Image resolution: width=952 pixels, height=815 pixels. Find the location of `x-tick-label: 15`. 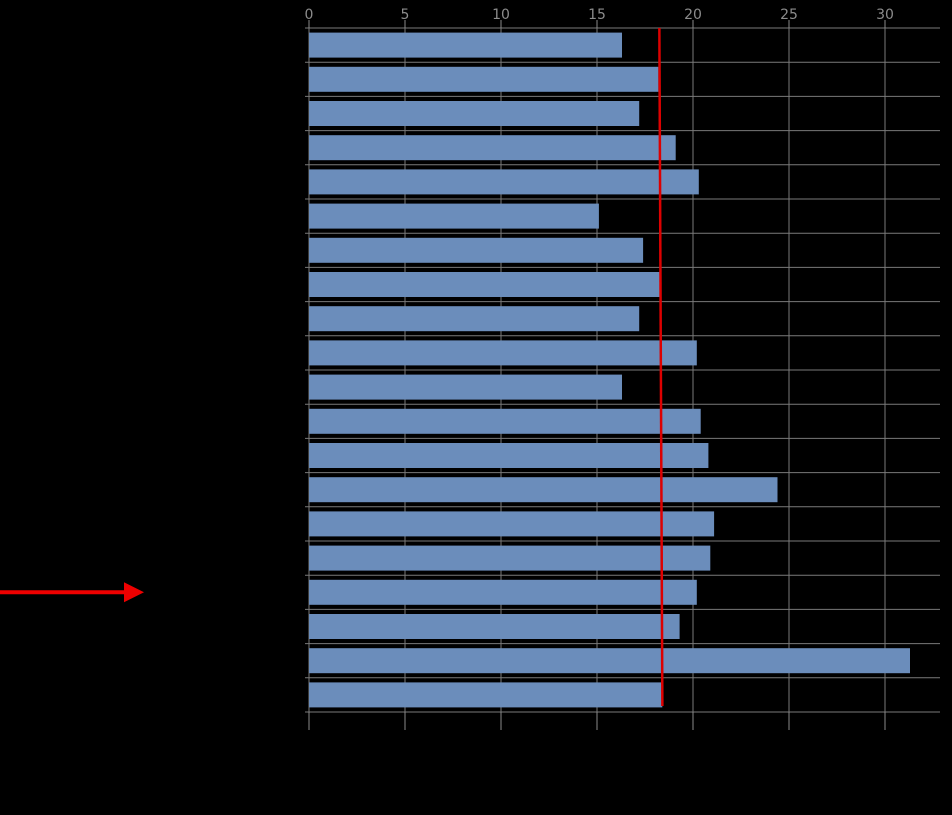

x-tick-label: 15 is located at coordinates (597, 15).